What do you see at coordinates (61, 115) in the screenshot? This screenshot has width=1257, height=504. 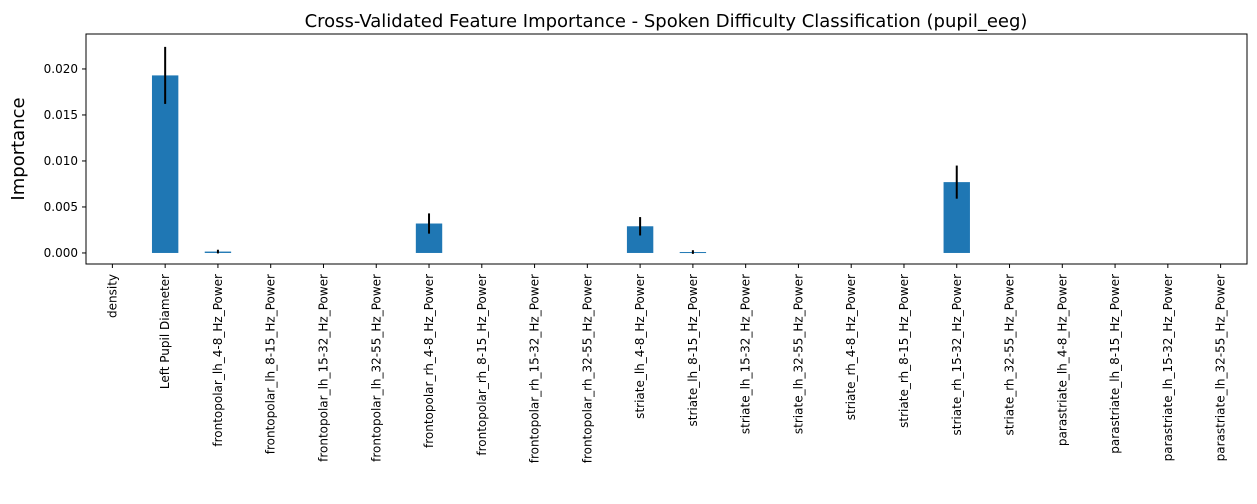 I see `y-tick-label: 0.015` at bounding box center [61, 115].